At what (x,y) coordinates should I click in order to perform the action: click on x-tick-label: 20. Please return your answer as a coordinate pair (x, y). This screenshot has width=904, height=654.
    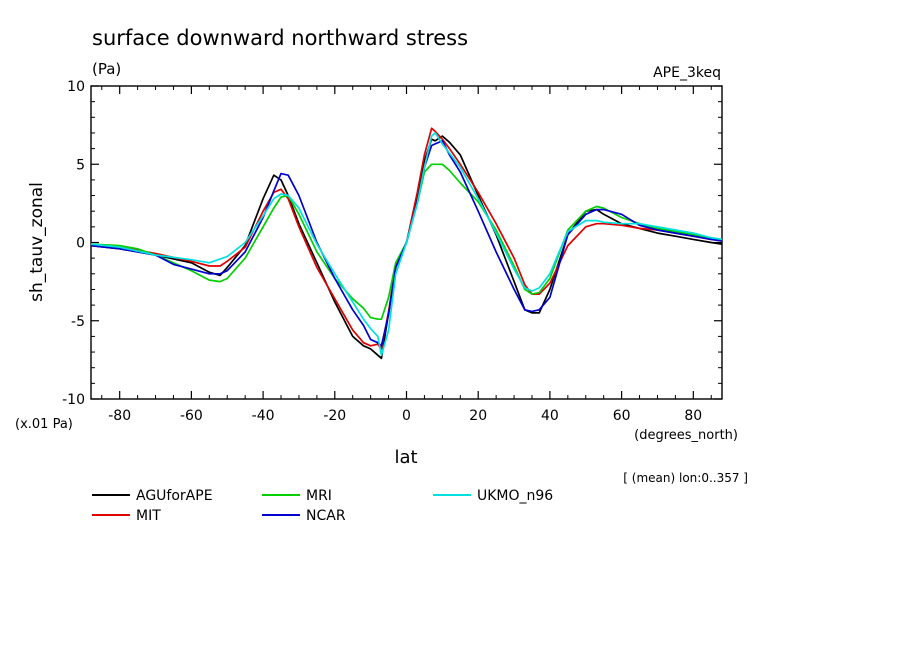
    Looking at the image, I should click on (478, 416).